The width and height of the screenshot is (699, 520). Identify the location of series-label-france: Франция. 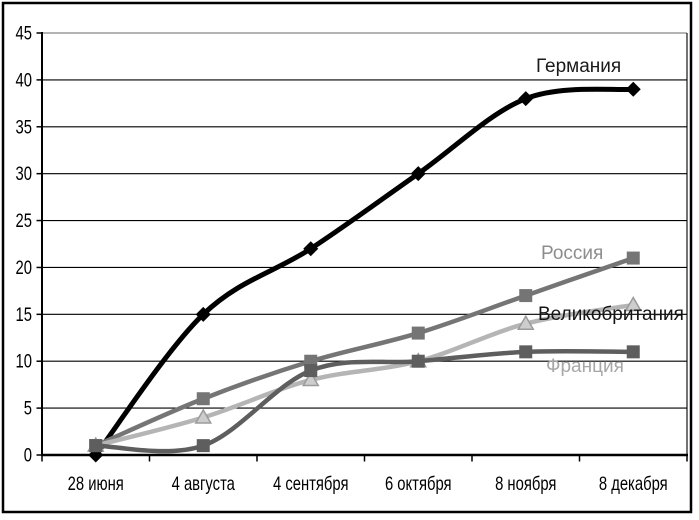
(585, 366).